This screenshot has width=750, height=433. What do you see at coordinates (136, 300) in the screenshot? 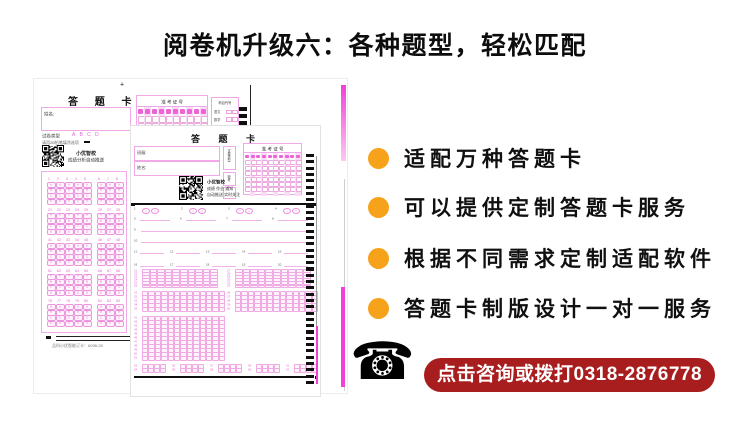
I see `question-number: 33` at bounding box center [136, 300].